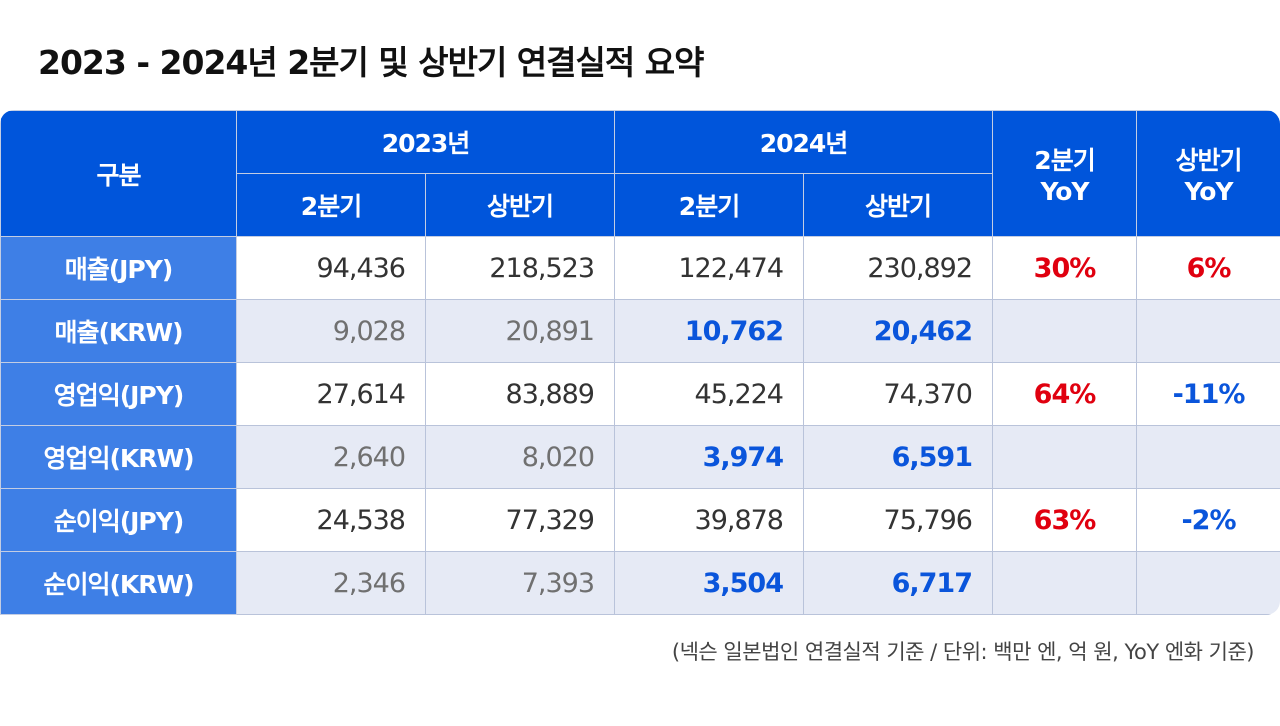  What do you see at coordinates (1208, 394) in the screenshot?
I see `h1-yoy-cell: -11%` at bounding box center [1208, 394].